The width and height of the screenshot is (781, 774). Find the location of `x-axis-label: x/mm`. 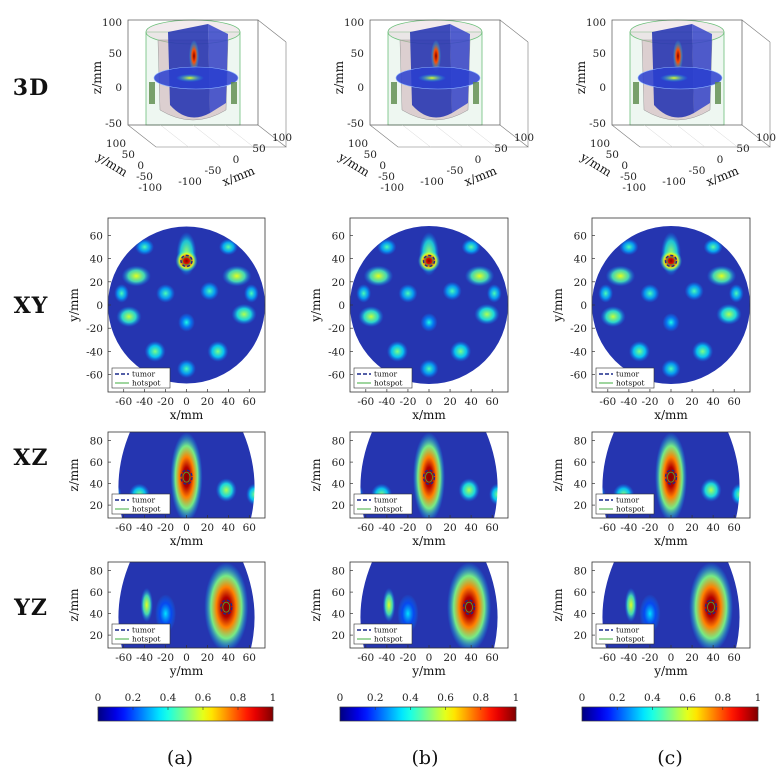

x-axis-label: x/mm is located at coordinates (187, 541).